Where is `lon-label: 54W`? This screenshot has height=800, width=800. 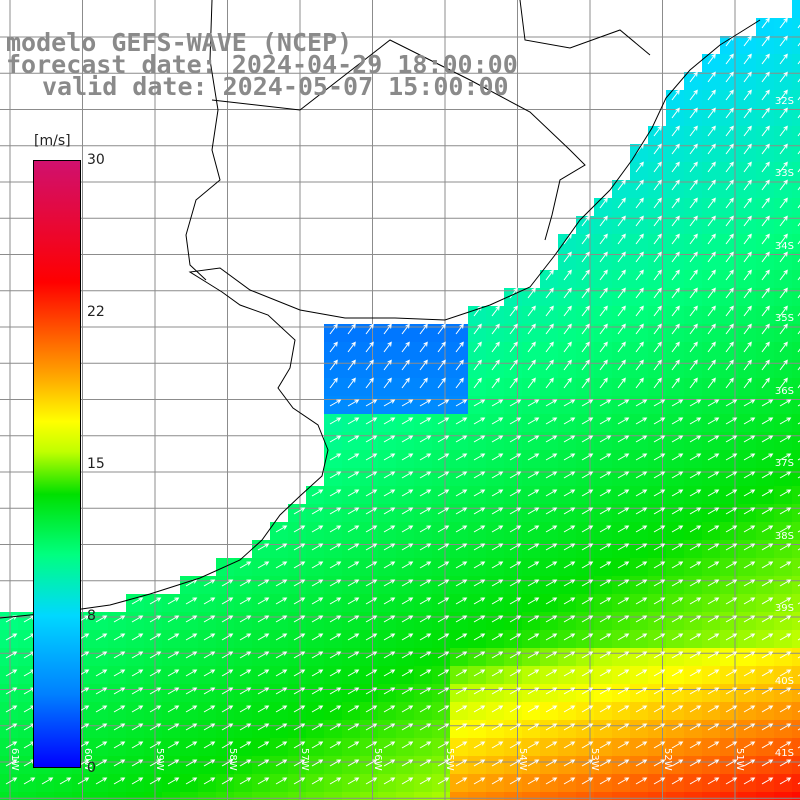
lon-label: 54W is located at coordinates (522, 759).